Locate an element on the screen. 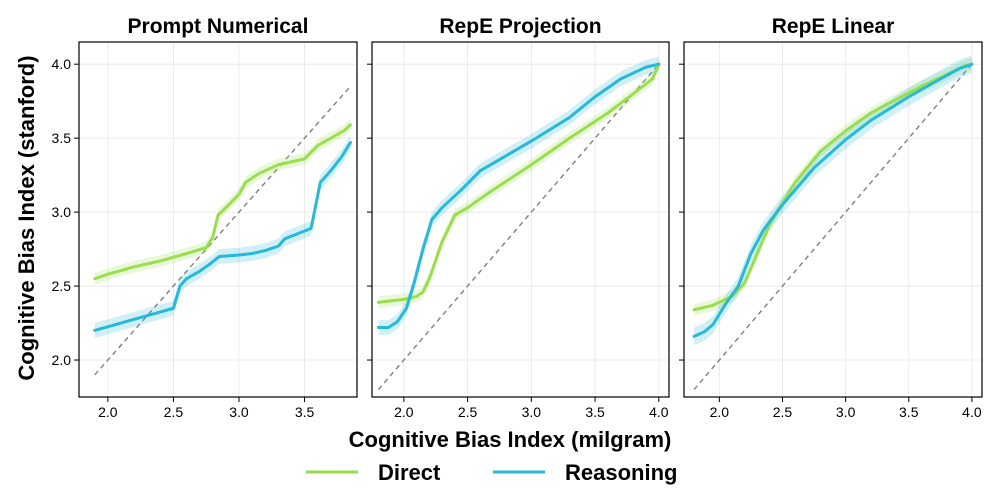 The width and height of the screenshot is (997, 499). series-line-reasoning is located at coordinates (222, 236).